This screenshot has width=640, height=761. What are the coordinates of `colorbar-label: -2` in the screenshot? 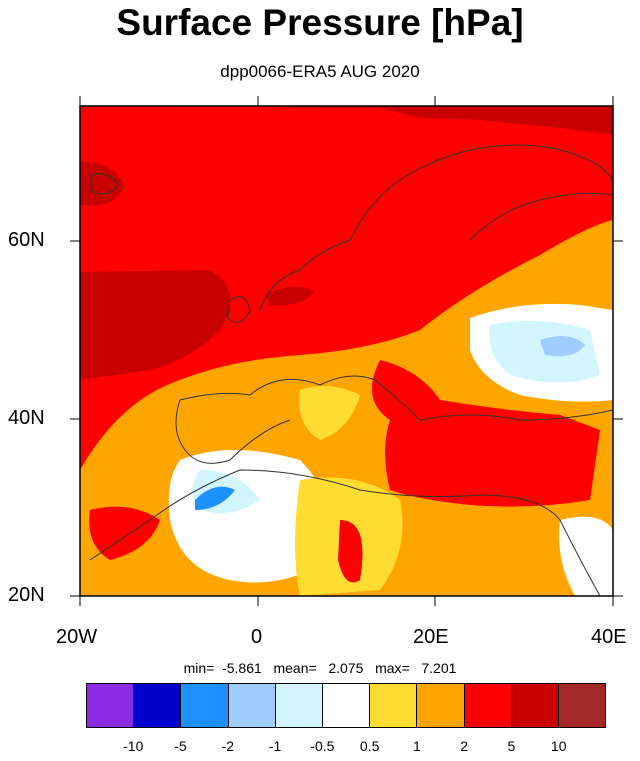 It's located at (228, 746).